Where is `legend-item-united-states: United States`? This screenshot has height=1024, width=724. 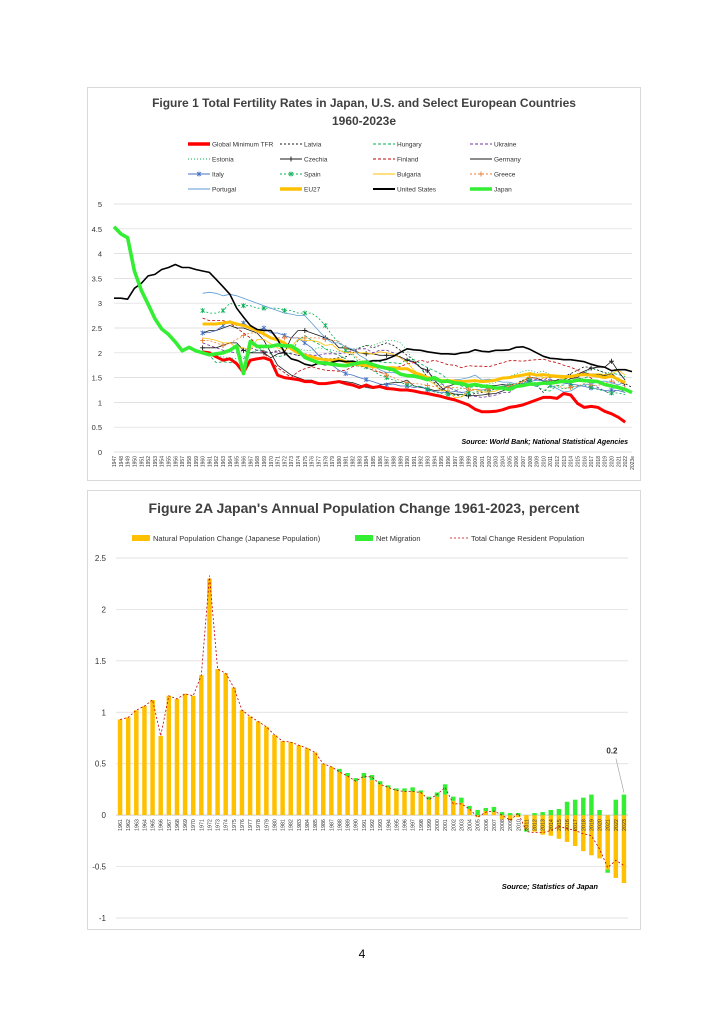 legend-item-united-states: United States is located at coordinates (405, 190).